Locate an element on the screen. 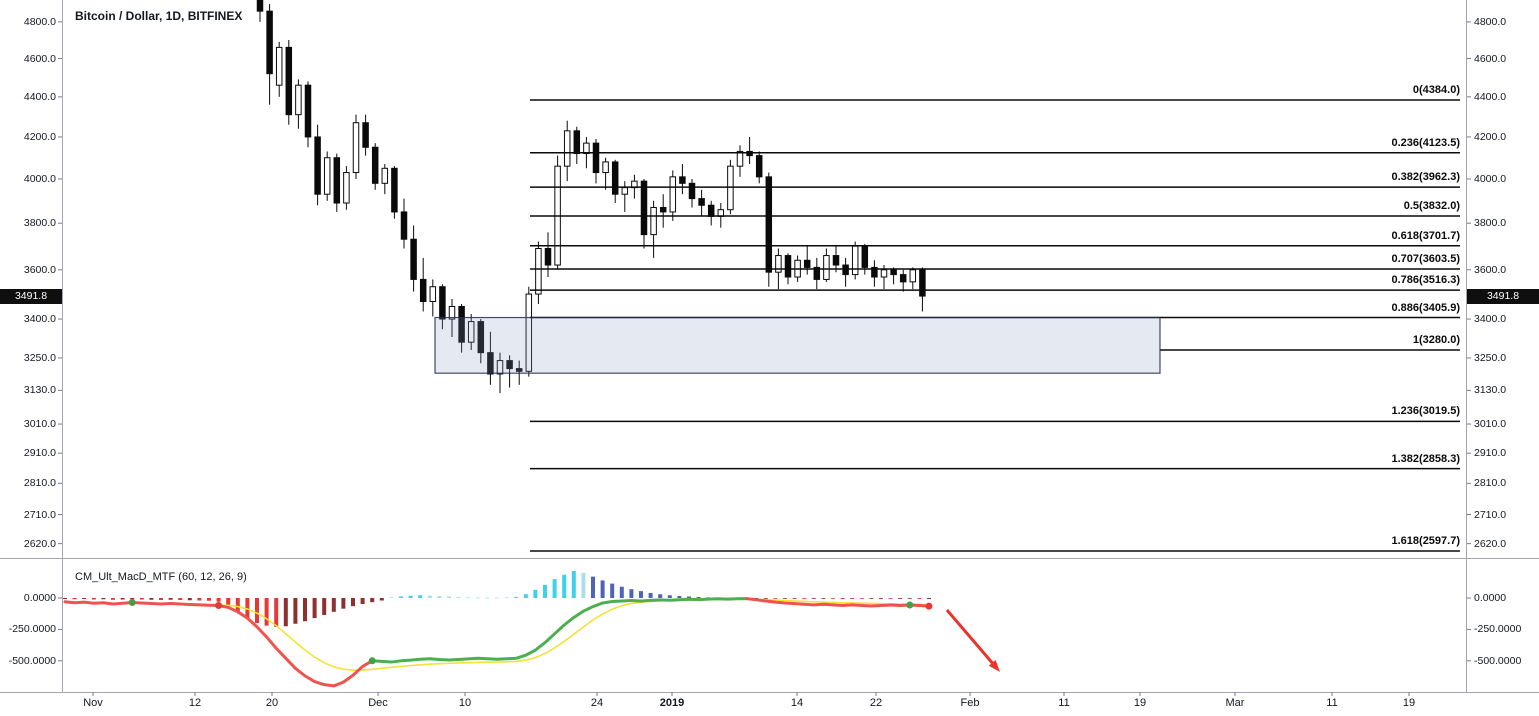 The width and height of the screenshot is (1539, 716). price-tick-label: 3250.0 is located at coordinates (1490, 357).